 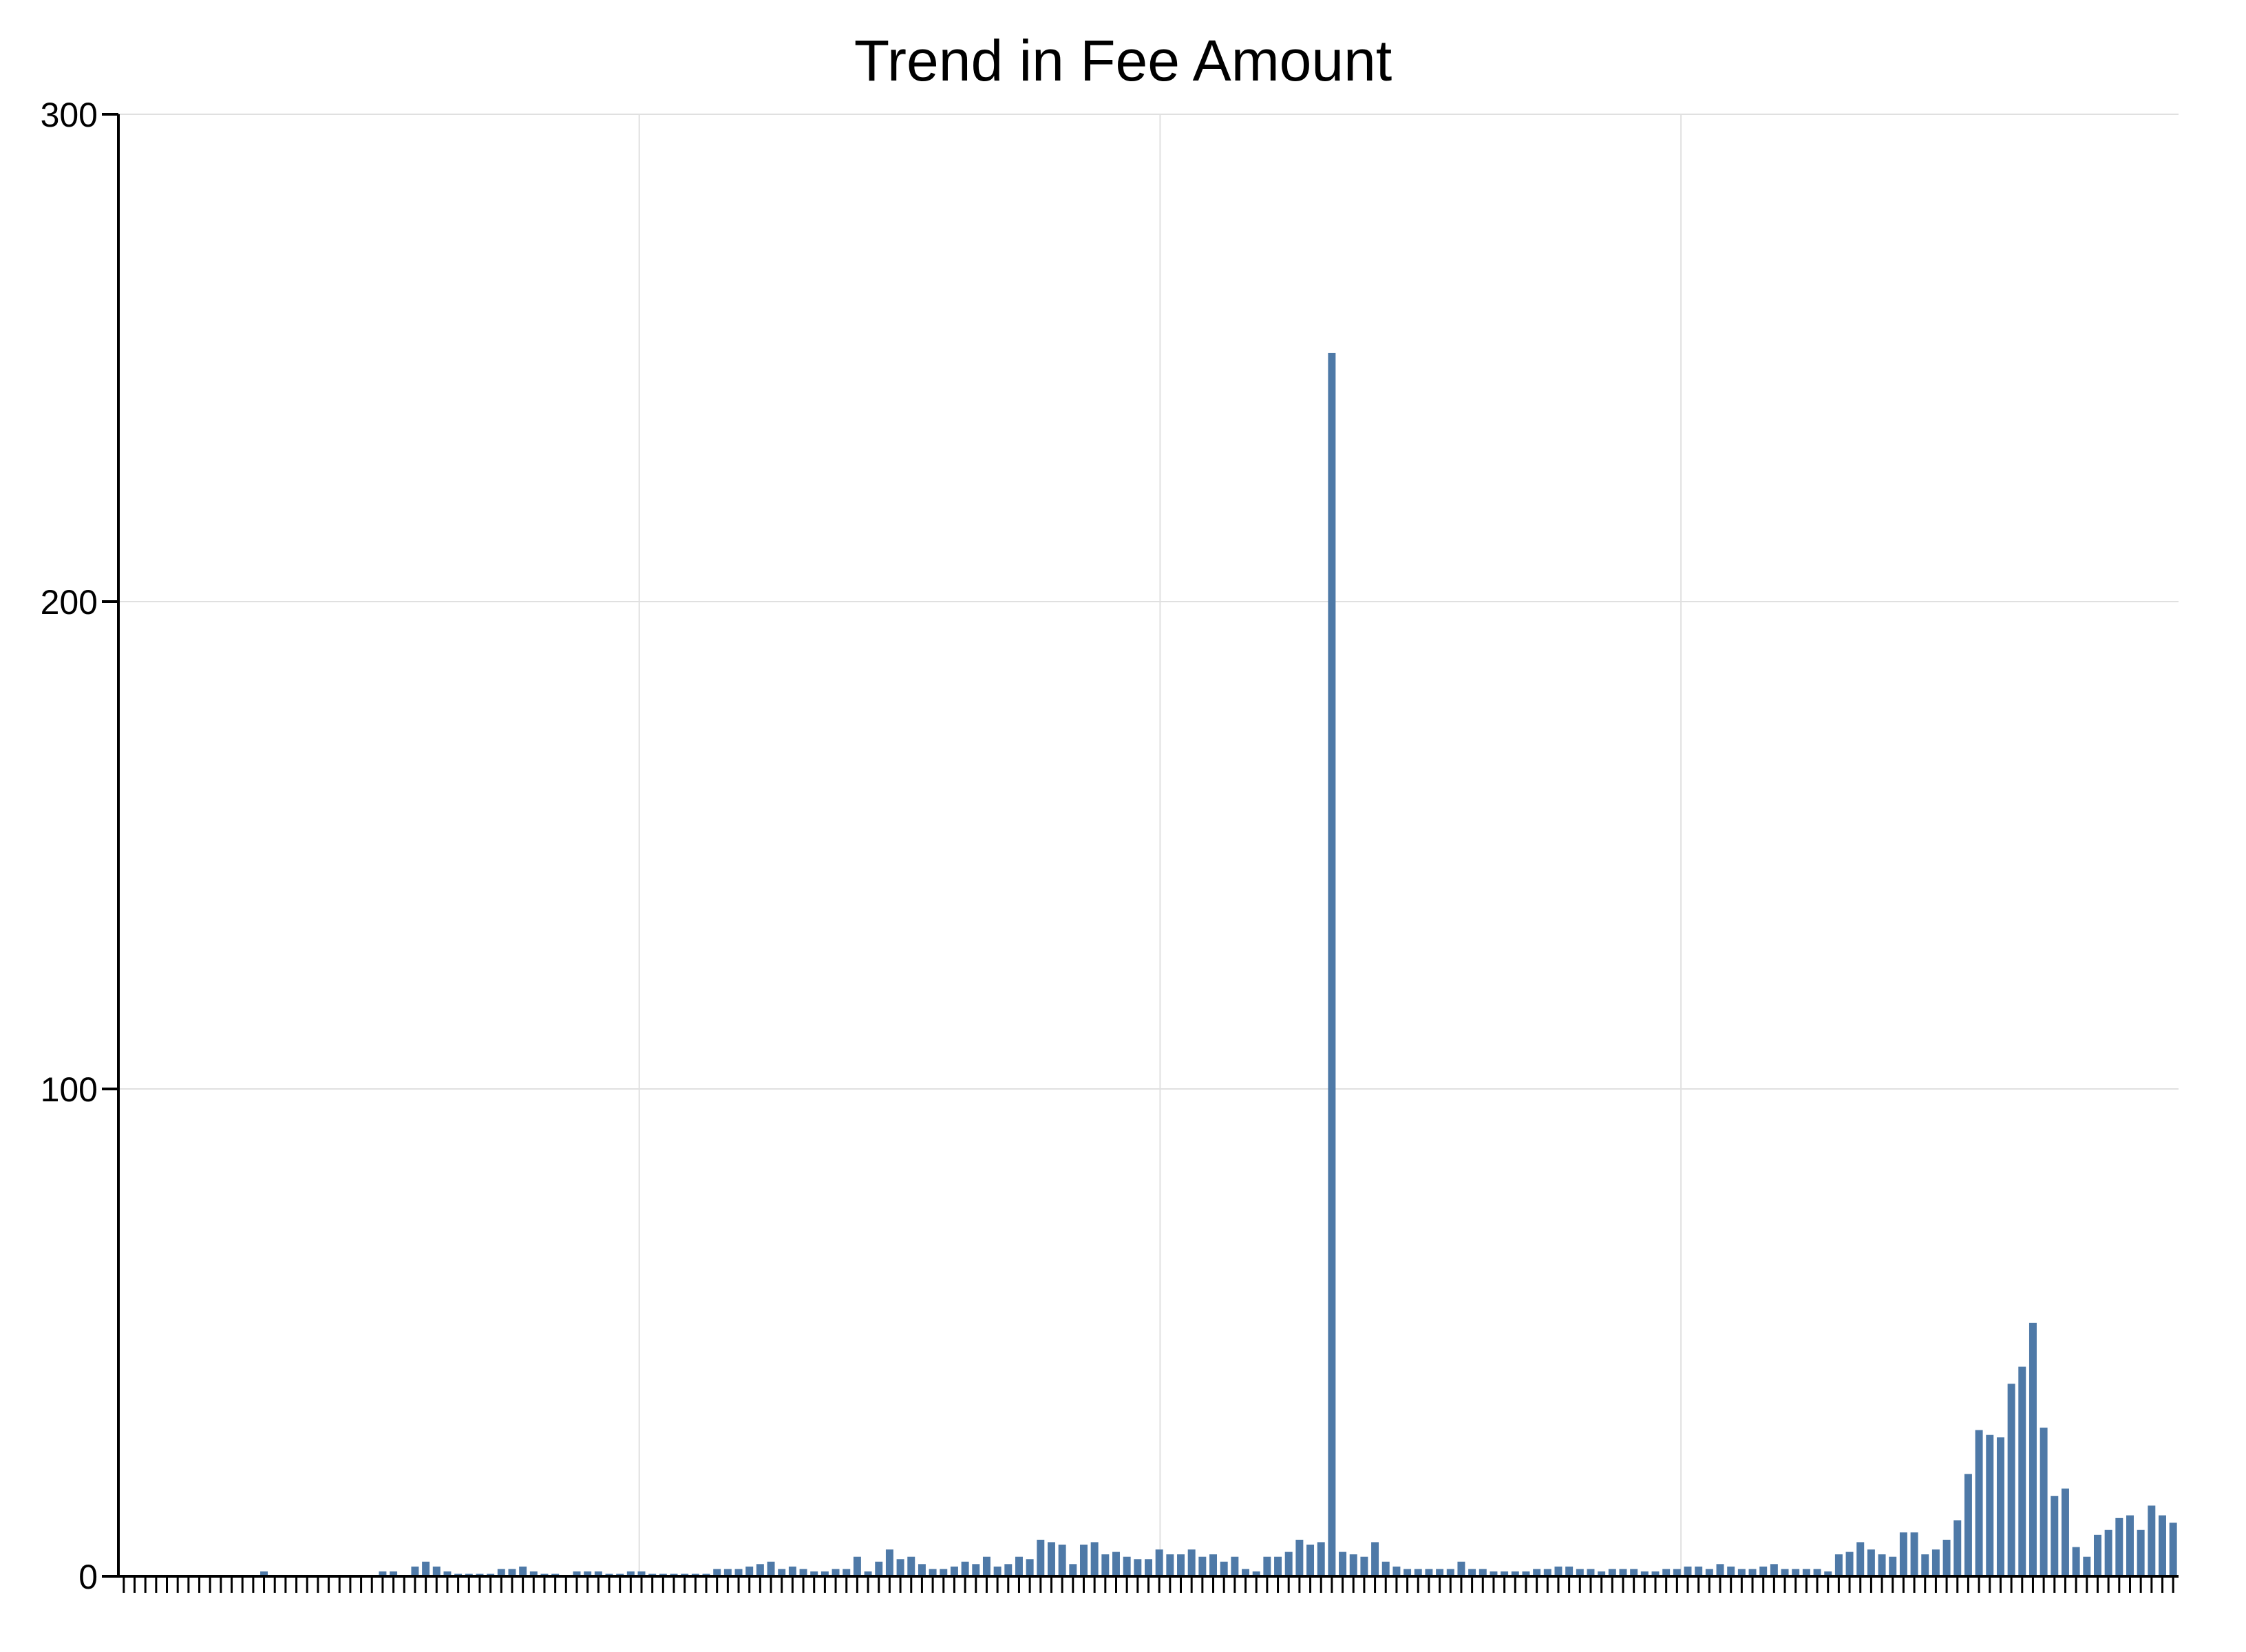 I want to click on y-tick-label: 200, so click(x=69, y=602).